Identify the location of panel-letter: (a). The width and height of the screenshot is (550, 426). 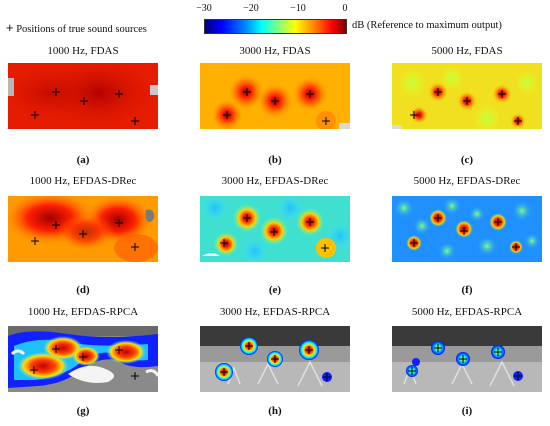
(83, 160).